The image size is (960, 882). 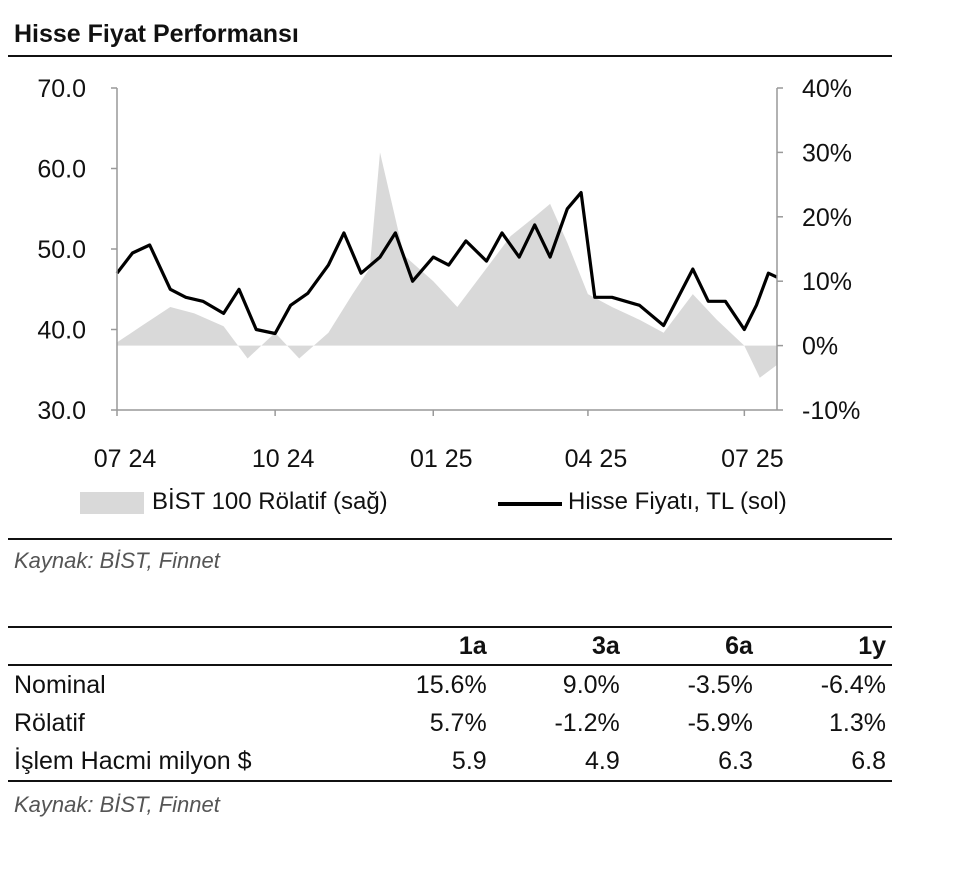 What do you see at coordinates (112, 503) in the screenshot?
I see `legend-swatch-relative` at bounding box center [112, 503].